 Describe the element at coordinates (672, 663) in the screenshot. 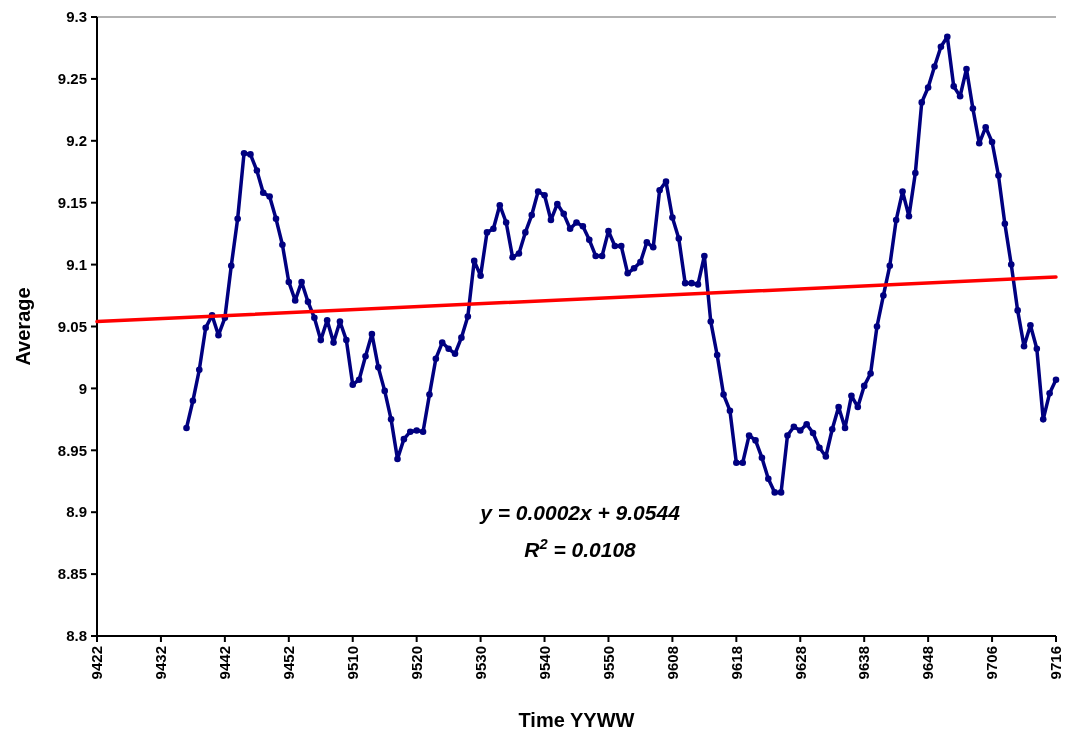

I see `x-tick-label: 9608` at that location.